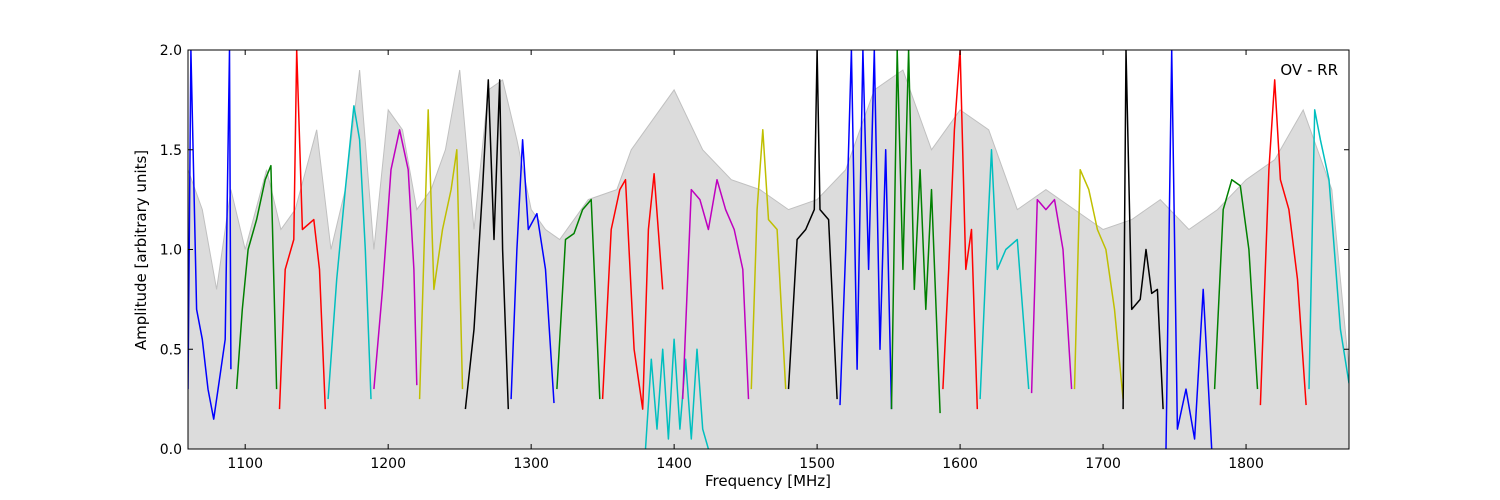  What do you see at coordinates (171, 251) in the screenshot?
I see `y-tick-label: 1.0` at bounding box center [171, 251].